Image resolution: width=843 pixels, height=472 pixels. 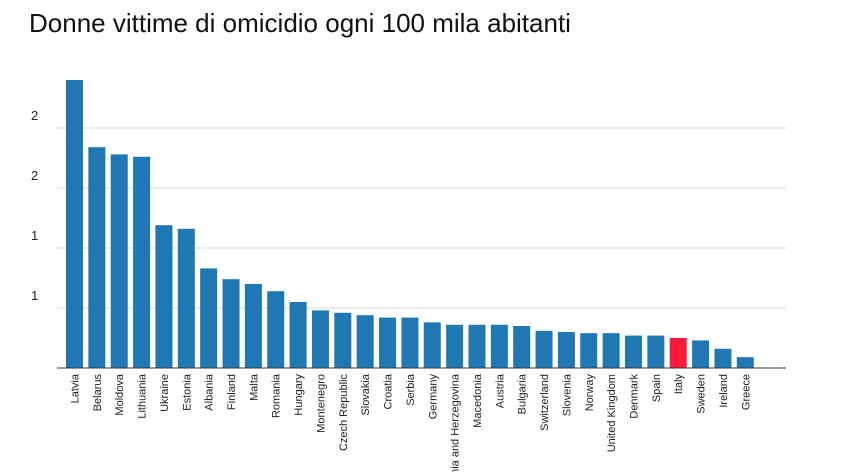 I want to click on x-category-label: Denmark, so click(x=635, y=396).